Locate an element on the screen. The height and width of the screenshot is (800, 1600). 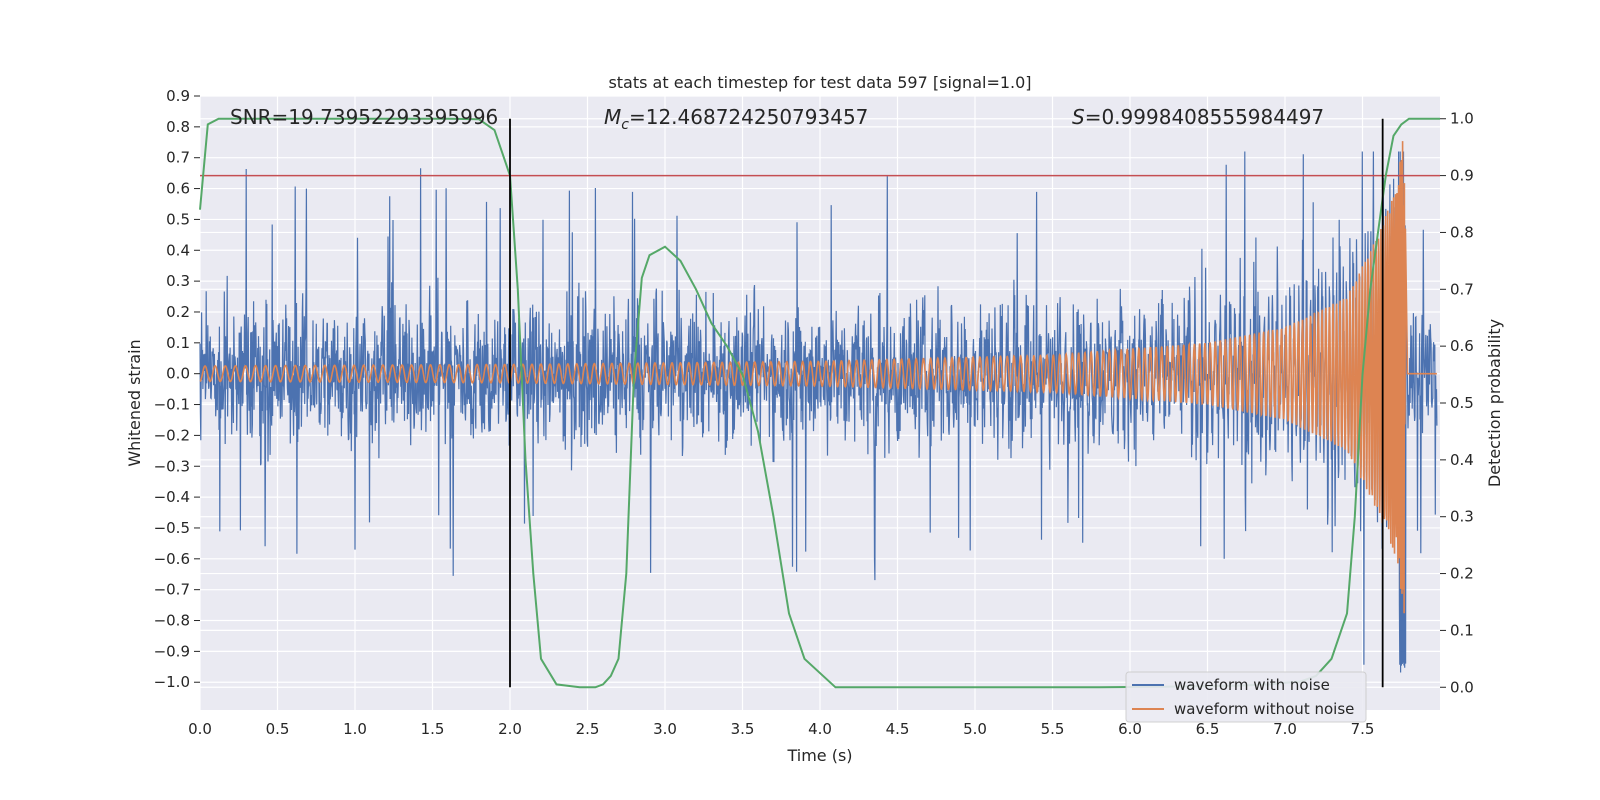
y-right-axis-ticks: 1.0 0.9 0.8 0.7 0.6 0.5 0.4 0.3 0.2 0.1 0.0 is located at coordinates (1457, 403).